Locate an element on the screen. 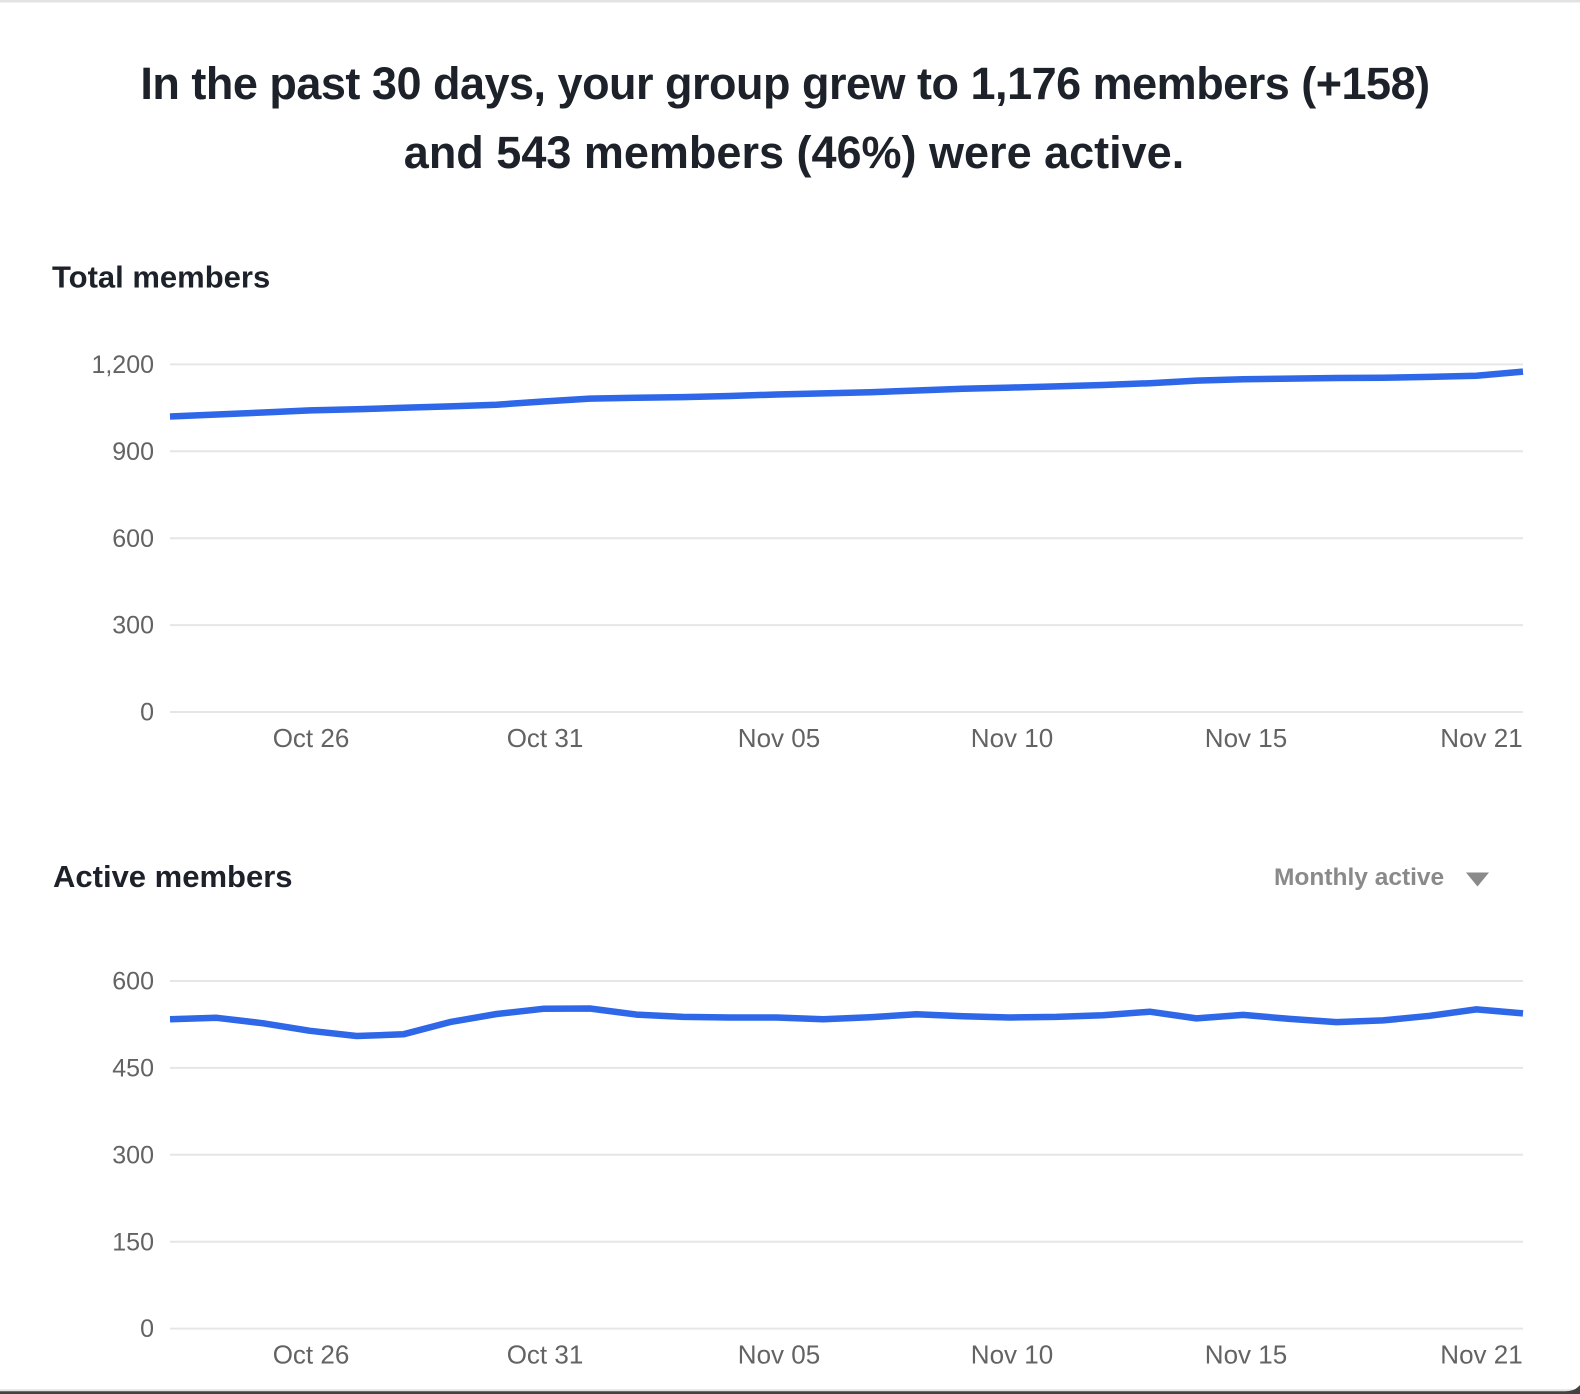  svg-text: 900 is located at coordinates (133, 452).